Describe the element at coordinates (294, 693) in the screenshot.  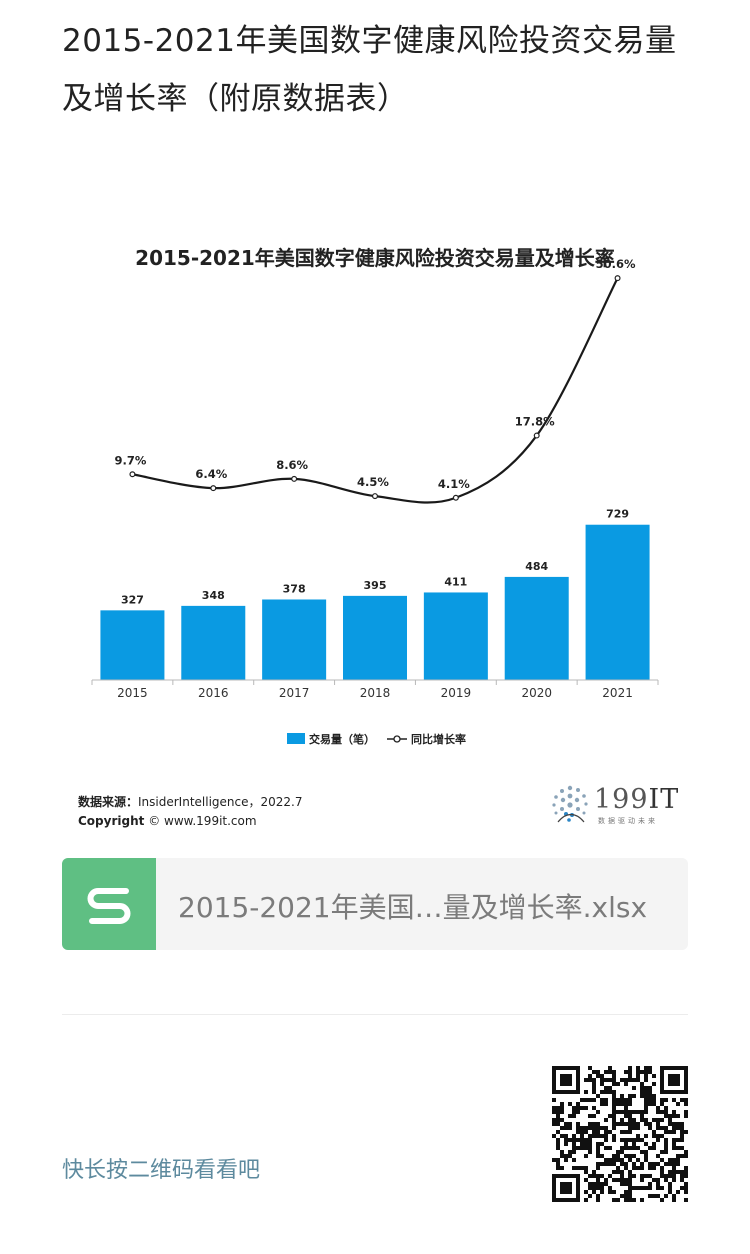
I see `x-tick-label: 2017` at that location.